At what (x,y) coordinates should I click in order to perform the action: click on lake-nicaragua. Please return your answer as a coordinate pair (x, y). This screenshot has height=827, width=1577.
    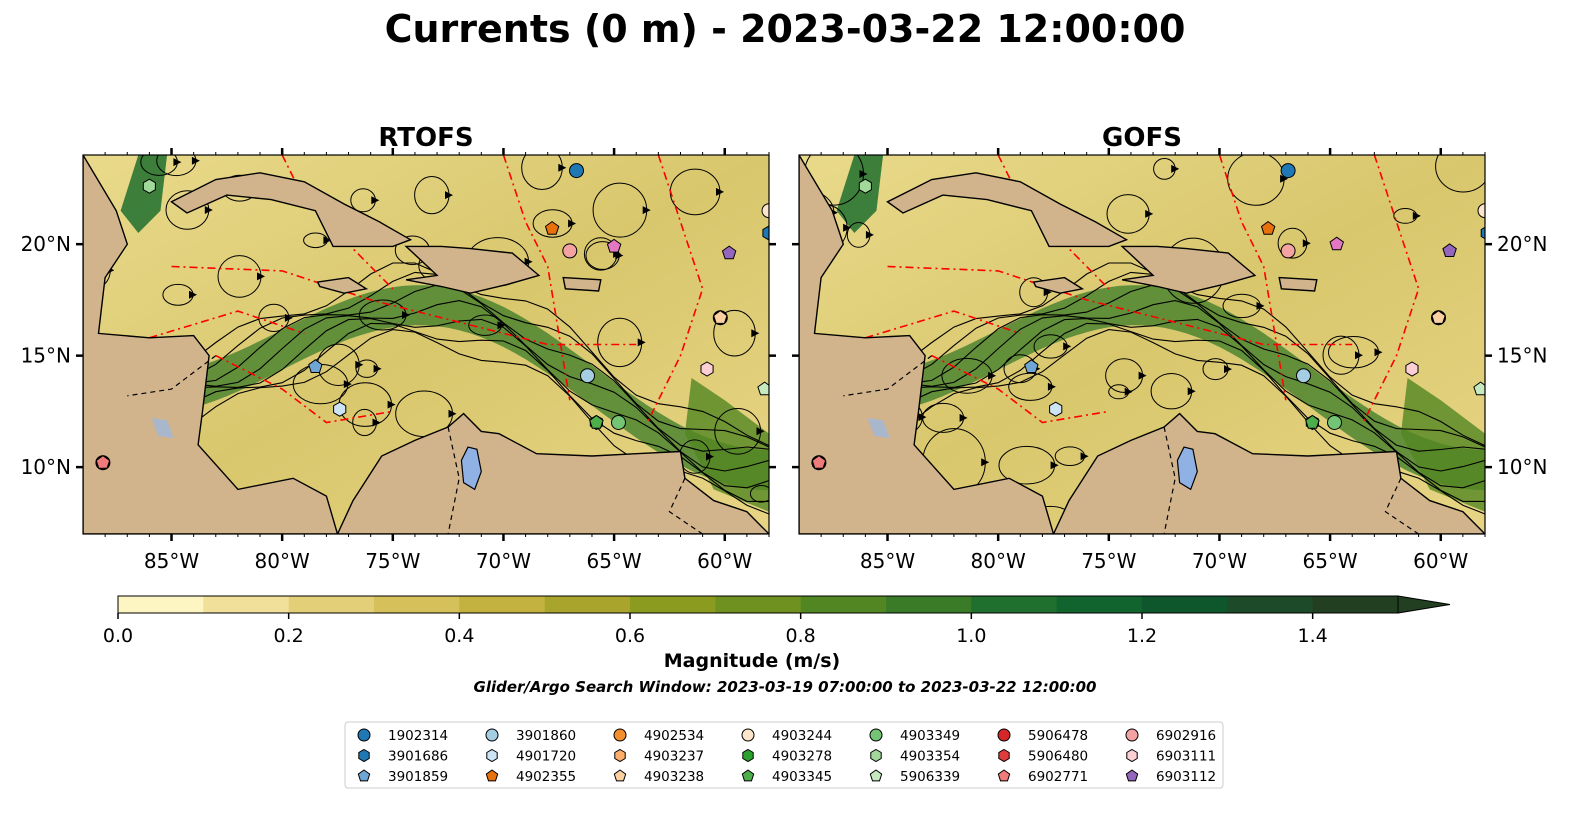
    Looking at the image, I should click on (878, 428).